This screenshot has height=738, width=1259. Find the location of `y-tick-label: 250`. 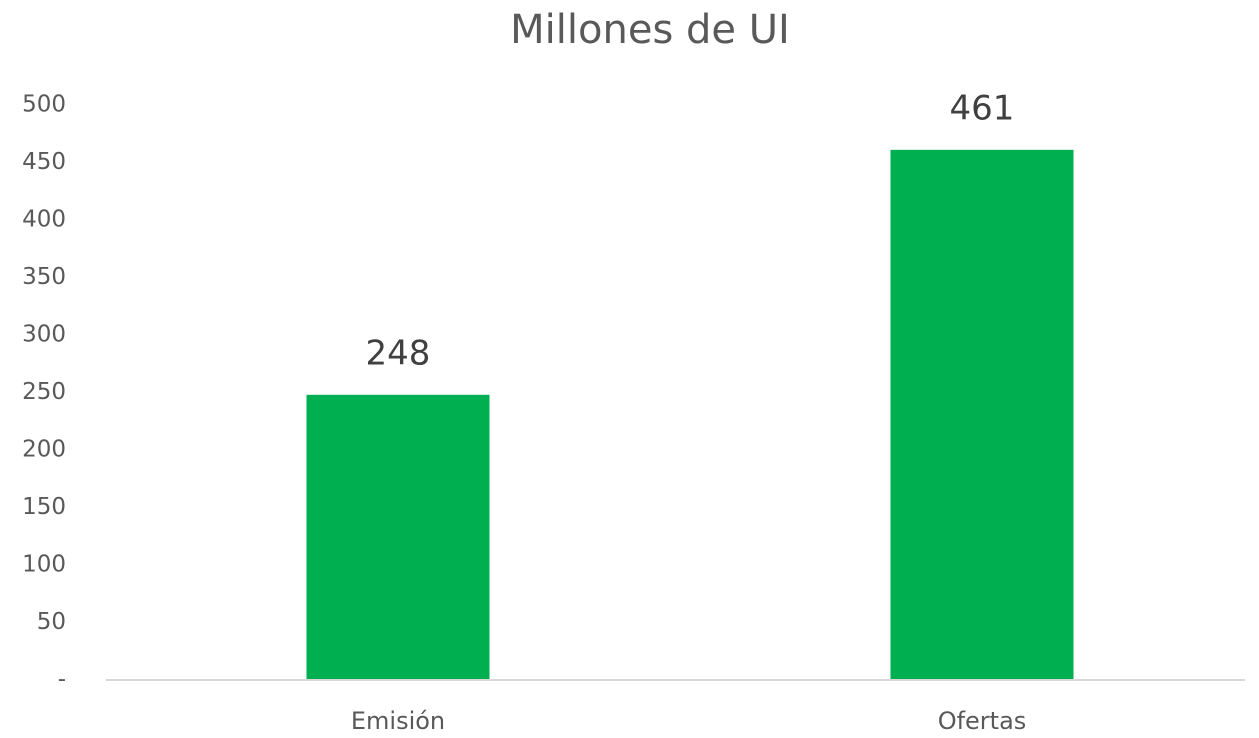

y-tick-label: 250 is located at coordinates (44, 392).